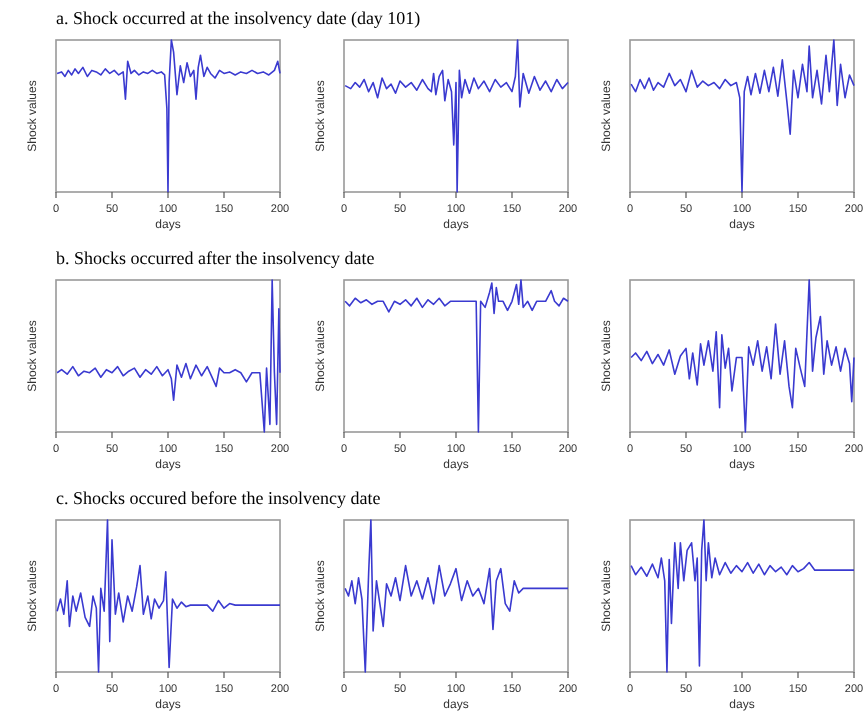 The image size is (868, 724). Describe the element at coordinates (218, 498) in the screenshot. I see `chart-title: c. Shocks occured before the insolvency date` at that location.